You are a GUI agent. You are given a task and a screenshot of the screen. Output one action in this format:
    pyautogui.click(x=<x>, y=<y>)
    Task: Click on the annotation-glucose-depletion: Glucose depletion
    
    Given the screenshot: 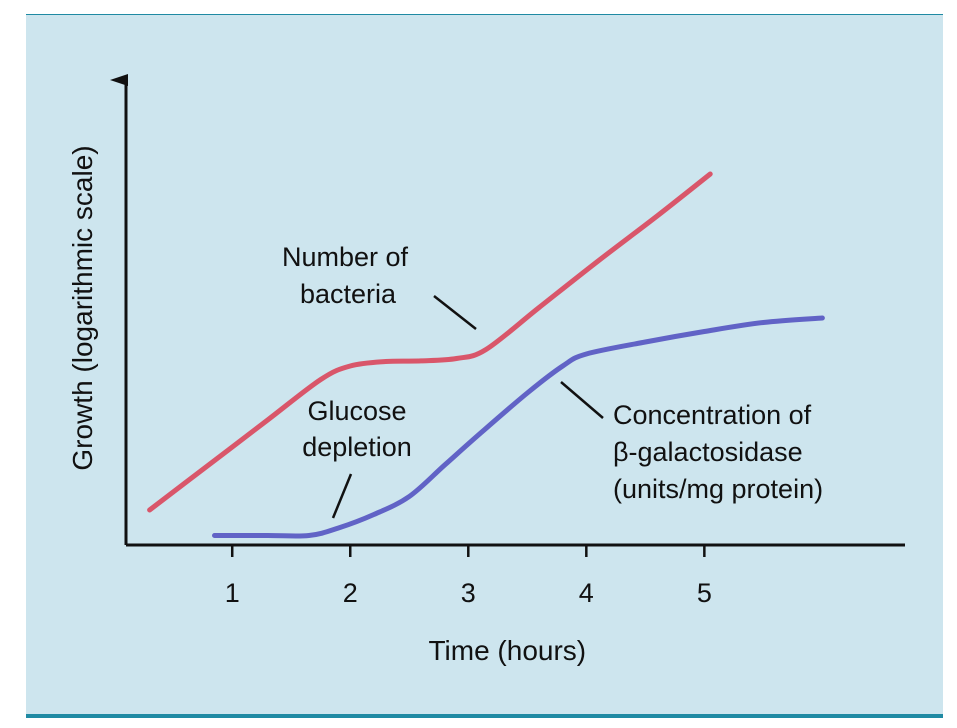 What is the action you would take?
    pyautogui.click(x=357, y=457)
    